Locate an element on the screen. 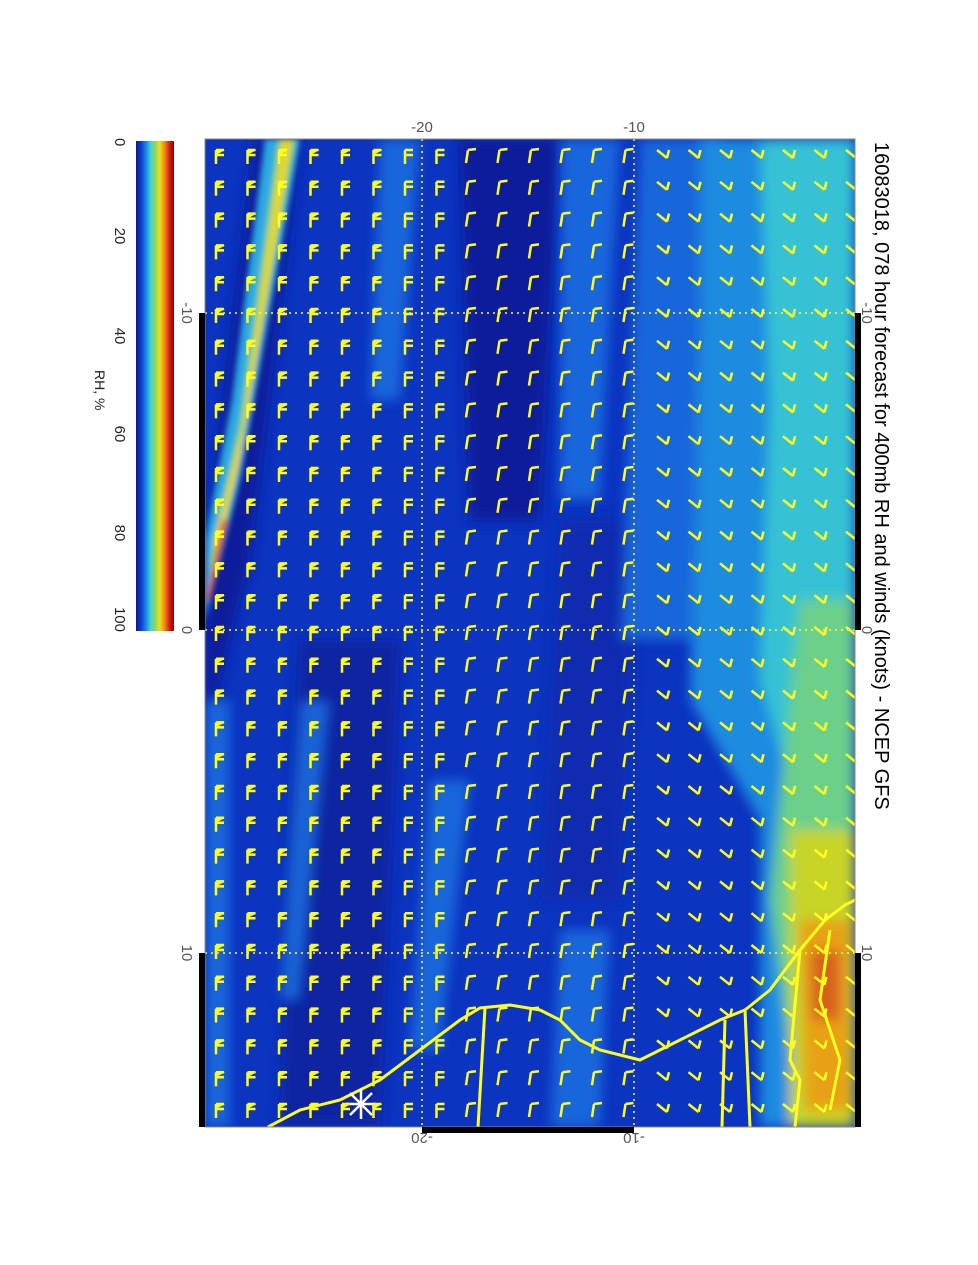 This screenshot has height=1265, width=978. colorbar-label: RH, % is located at coordinates (100, 390).